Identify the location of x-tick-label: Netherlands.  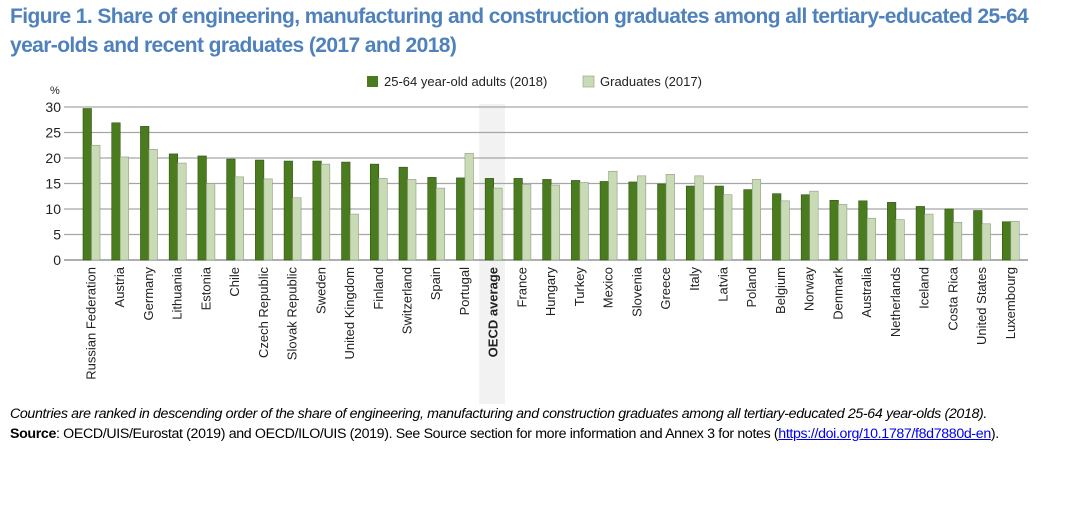
(895, 302).